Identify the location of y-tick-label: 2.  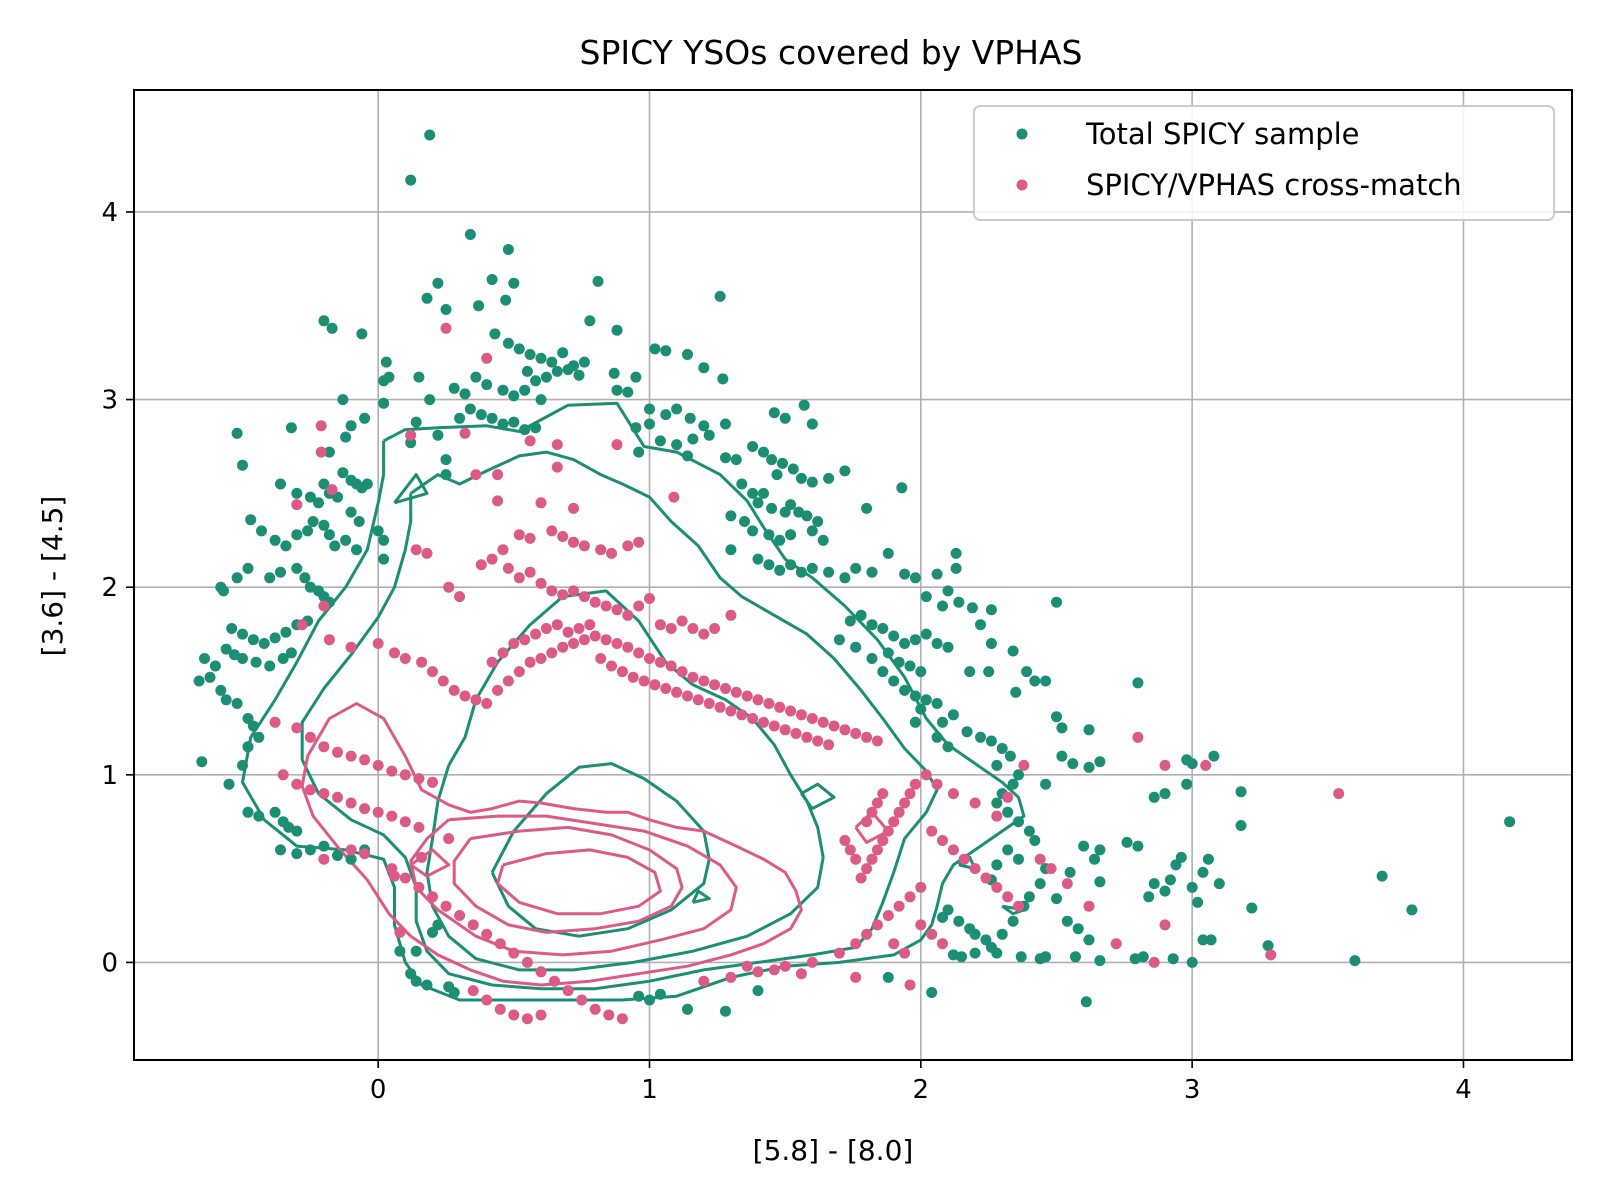
(109, 588).